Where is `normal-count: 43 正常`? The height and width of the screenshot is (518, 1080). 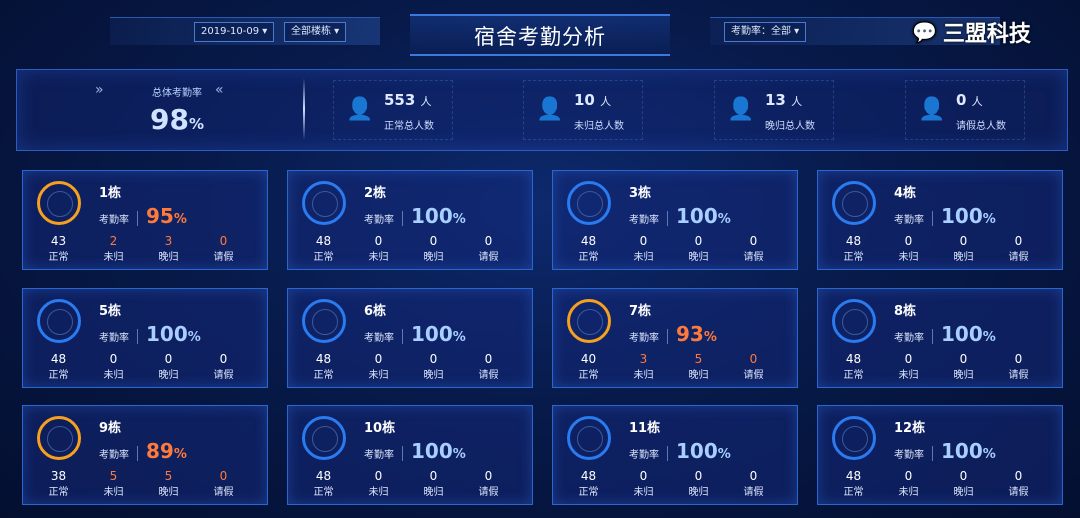 normal-count: 43 正常 is located at coordinates (58, 248).